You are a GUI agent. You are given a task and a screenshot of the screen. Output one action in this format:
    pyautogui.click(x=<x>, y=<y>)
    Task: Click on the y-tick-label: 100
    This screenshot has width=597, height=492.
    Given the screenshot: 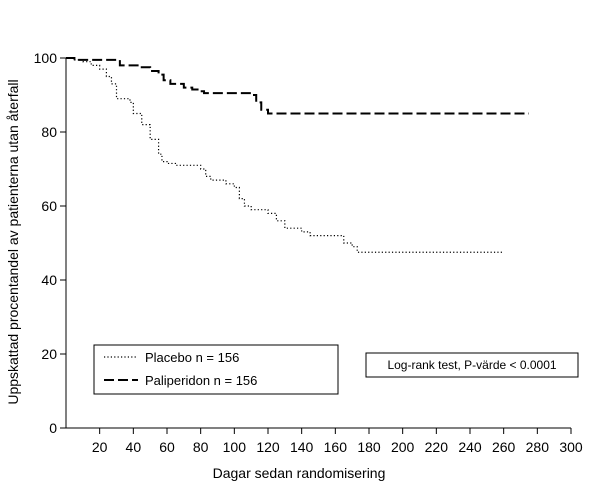 What is the action you would take?
    pyautogui.click(x=46, y=58)
    